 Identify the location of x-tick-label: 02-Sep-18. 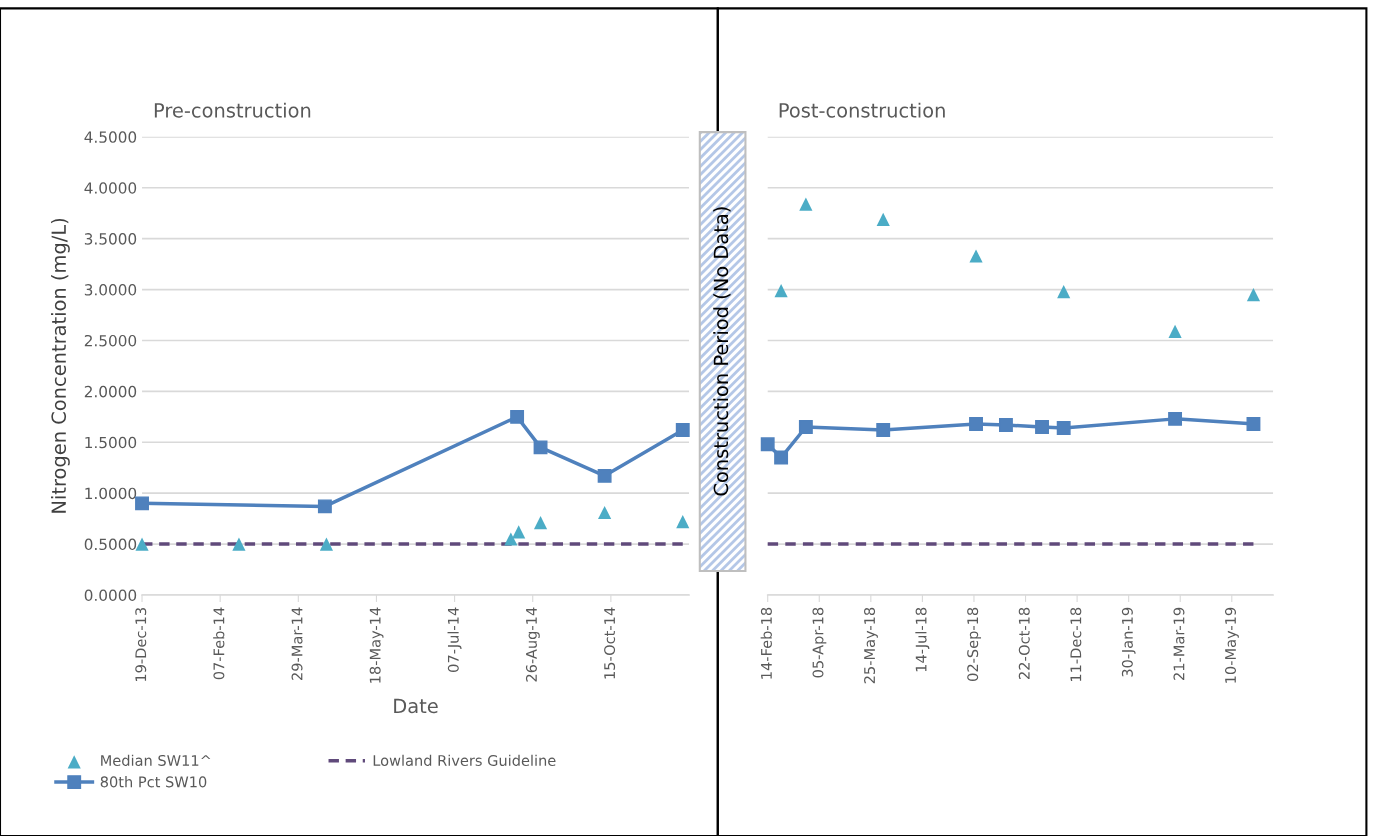
(974, 644).